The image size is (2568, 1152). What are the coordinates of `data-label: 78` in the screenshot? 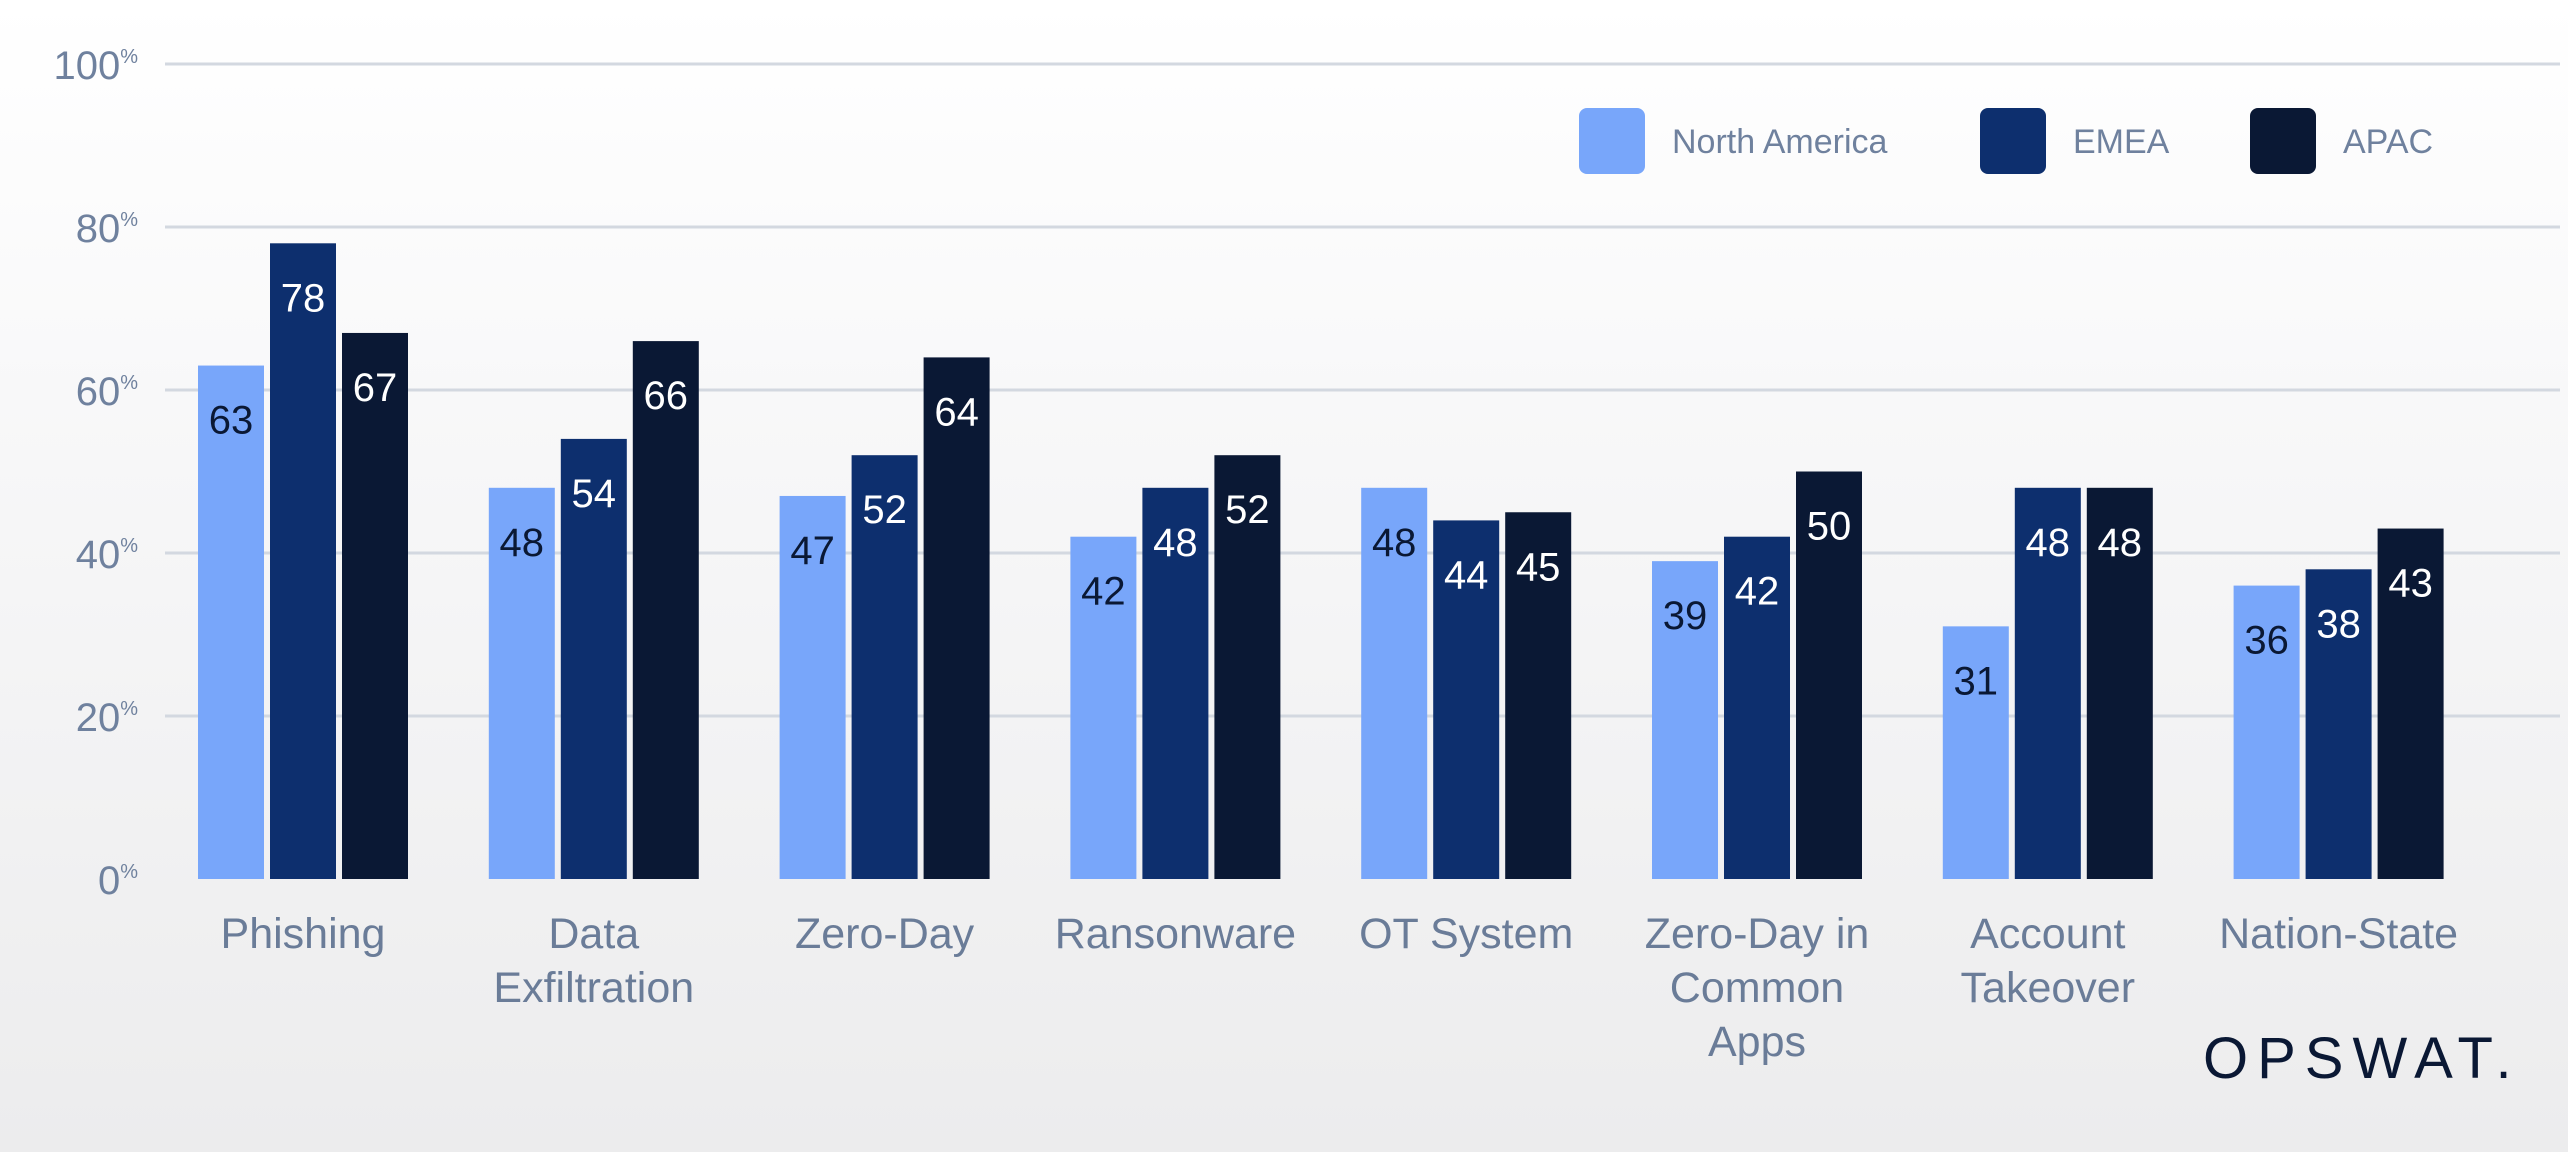 It's located at (303, 298).